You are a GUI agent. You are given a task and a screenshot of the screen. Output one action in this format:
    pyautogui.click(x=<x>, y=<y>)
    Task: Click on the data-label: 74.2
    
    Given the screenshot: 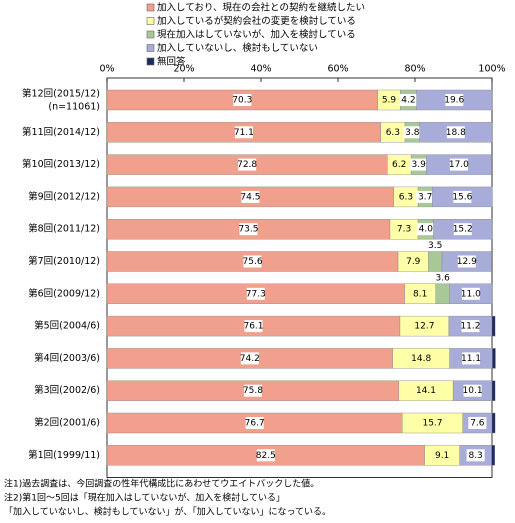 What is the action you would take?
    pyautogui.click(x=250, y=359)
    